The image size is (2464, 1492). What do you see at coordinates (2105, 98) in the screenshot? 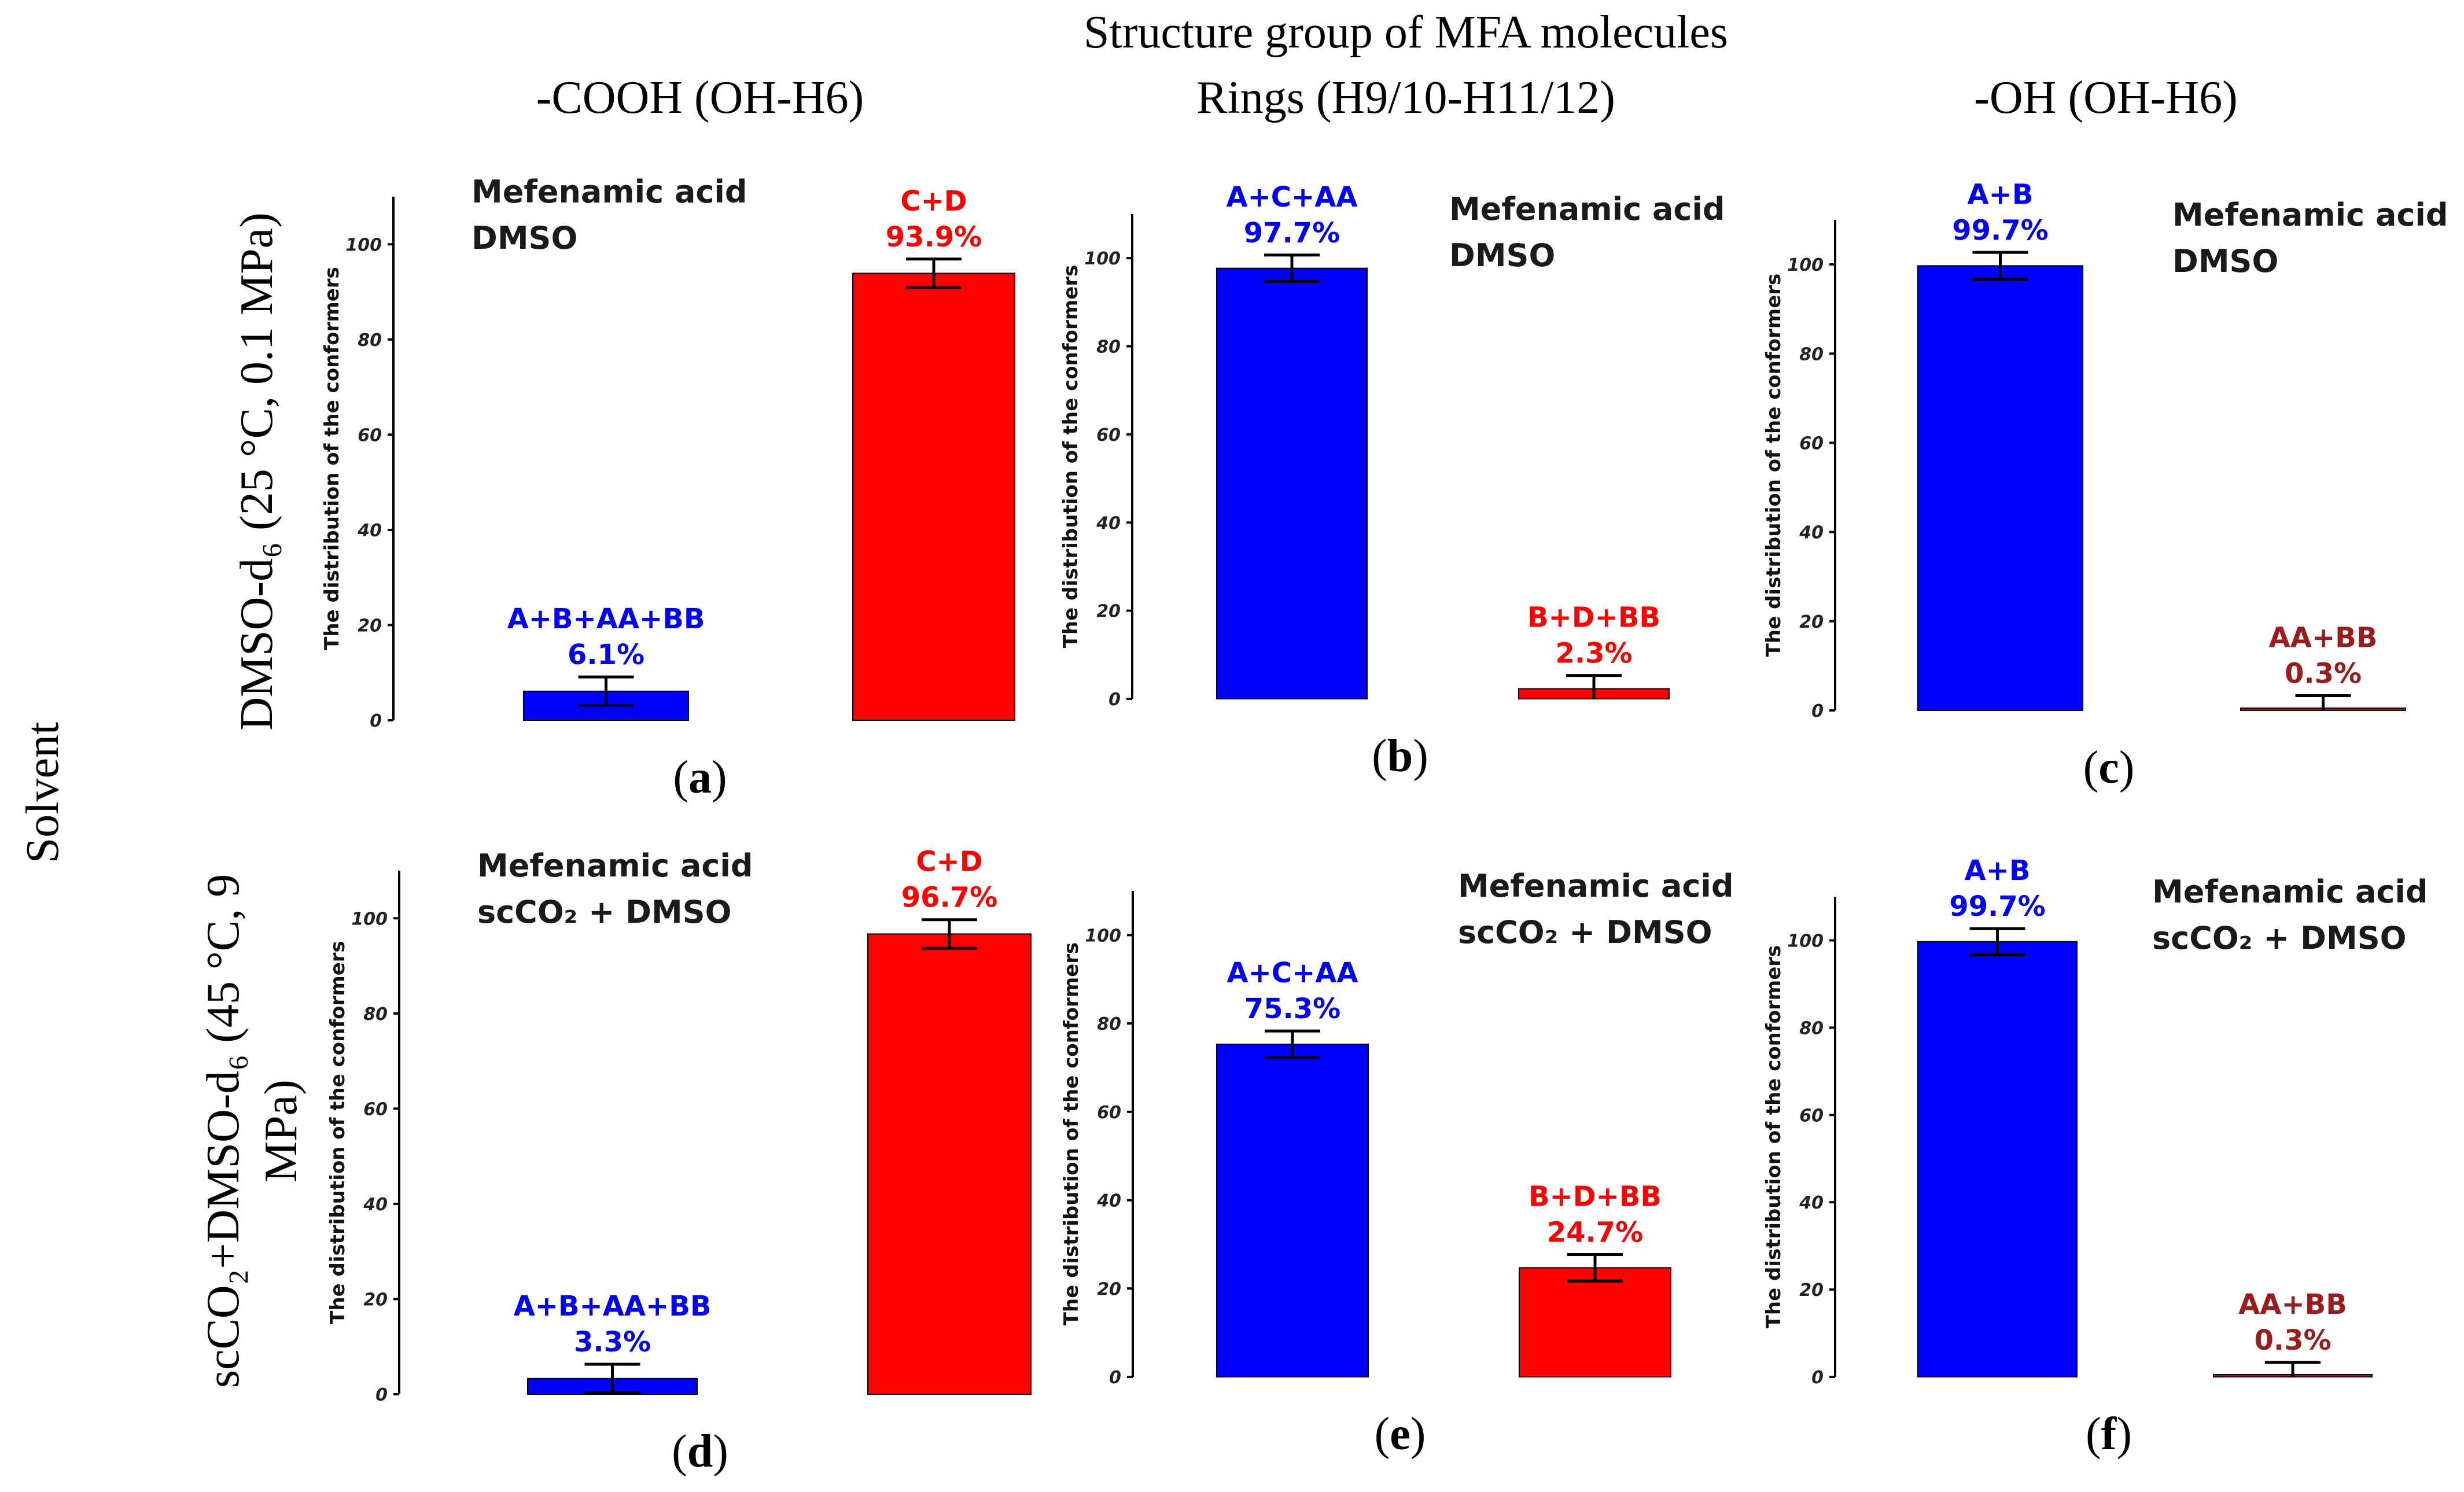
I see `column-header-oh: -OH (OH-H6)` at bounding box center [2105, 98].